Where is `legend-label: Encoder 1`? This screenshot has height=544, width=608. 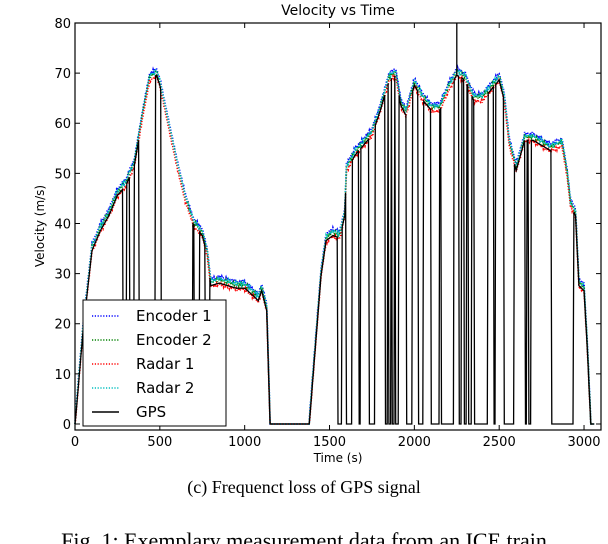
legend-label: Encoder 1 is located at coordinates (174, 316).